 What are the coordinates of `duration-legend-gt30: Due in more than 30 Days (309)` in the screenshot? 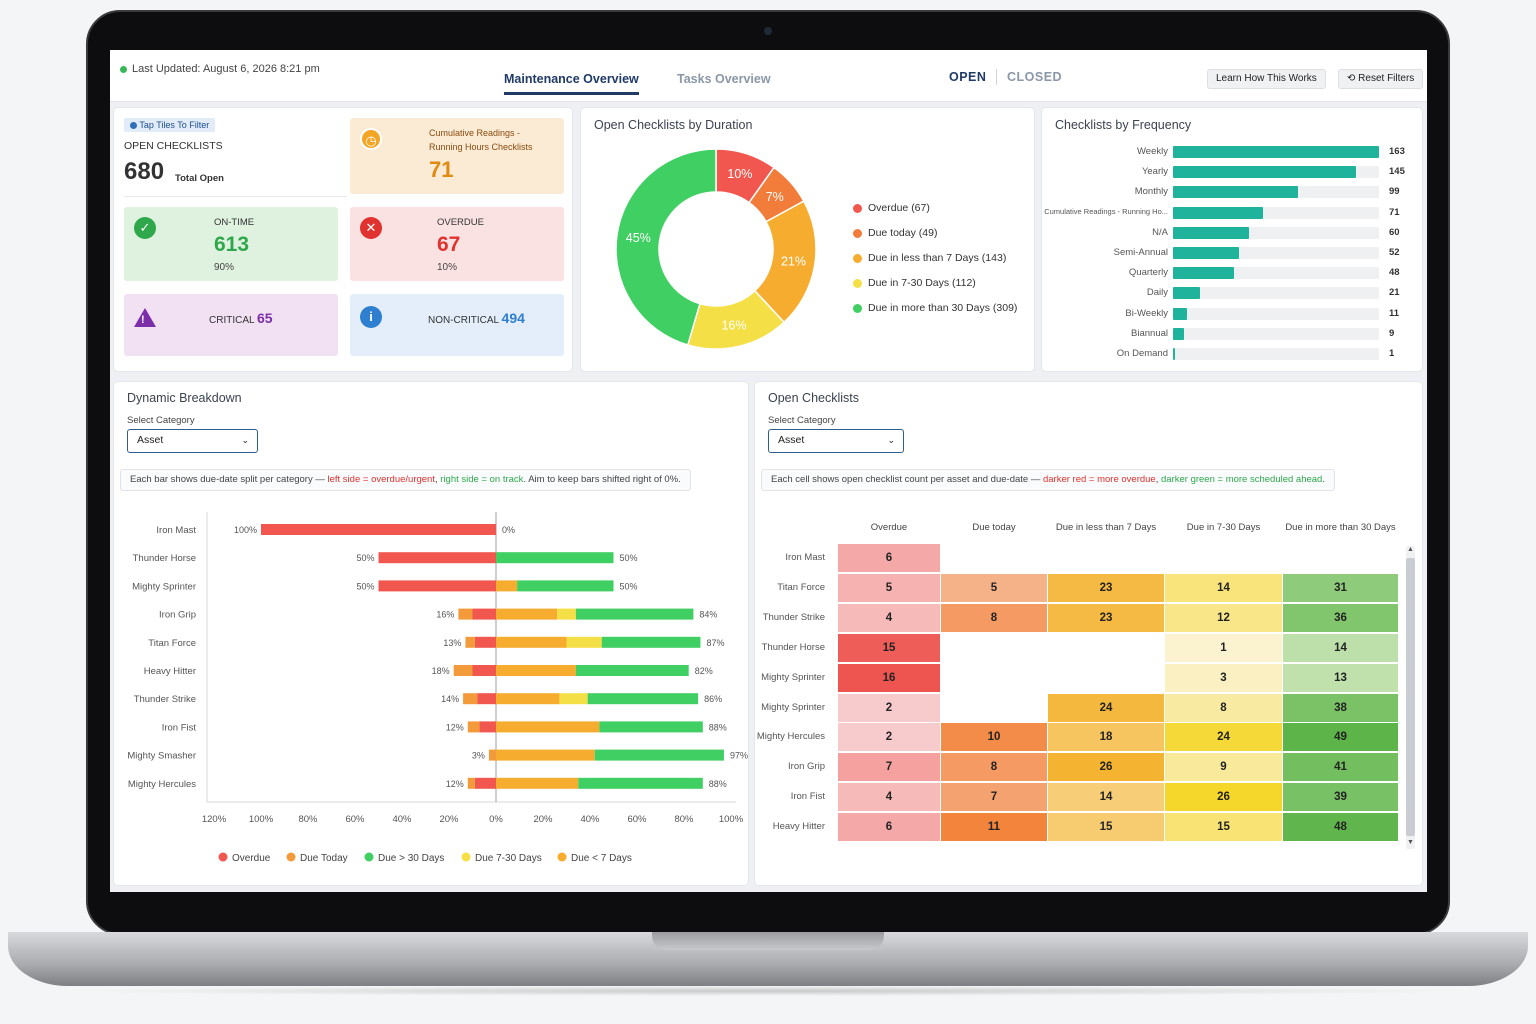 It's located at (935, 308).